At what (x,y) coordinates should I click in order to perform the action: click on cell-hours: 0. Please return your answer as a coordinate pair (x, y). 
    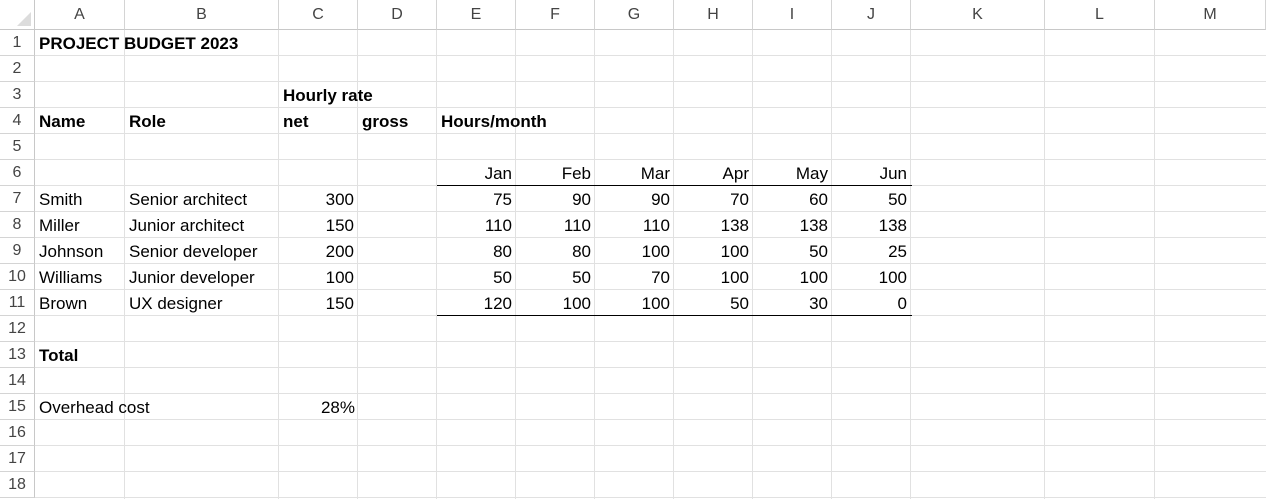
    Looking at the image, I should click on (902, 303).